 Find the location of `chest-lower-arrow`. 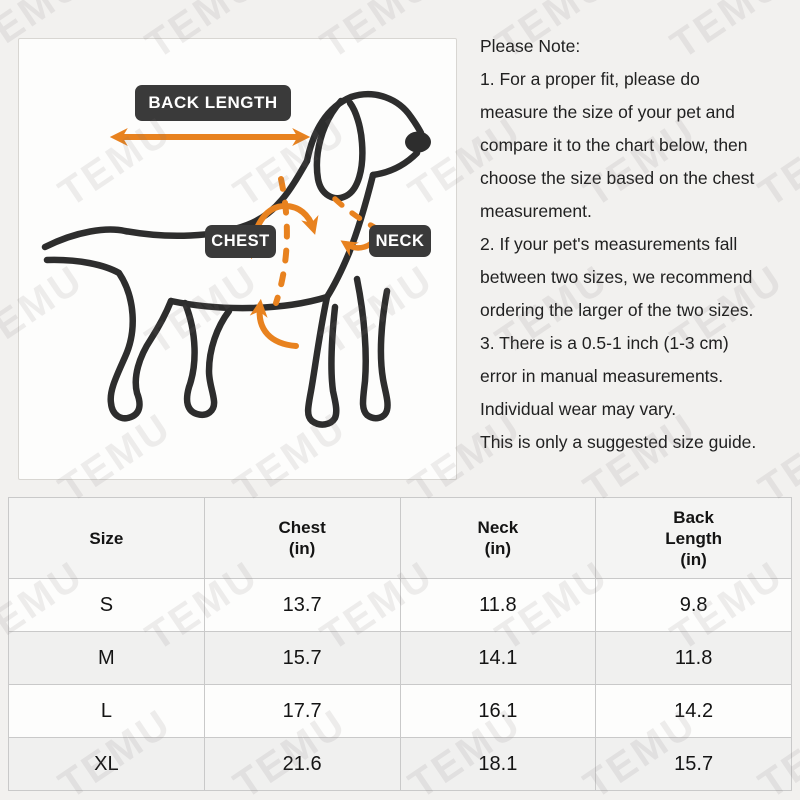

chest-lower-arrow is located at coordinates (274, 323).